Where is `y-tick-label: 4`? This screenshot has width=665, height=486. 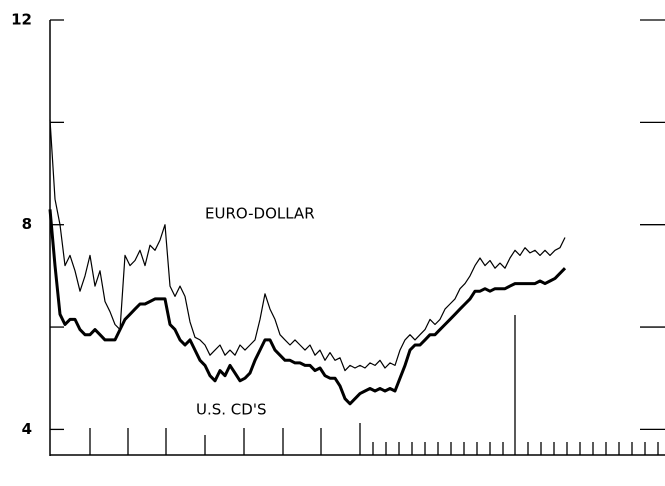 y-tick-label: 4 is located at coordinates (27, 429).